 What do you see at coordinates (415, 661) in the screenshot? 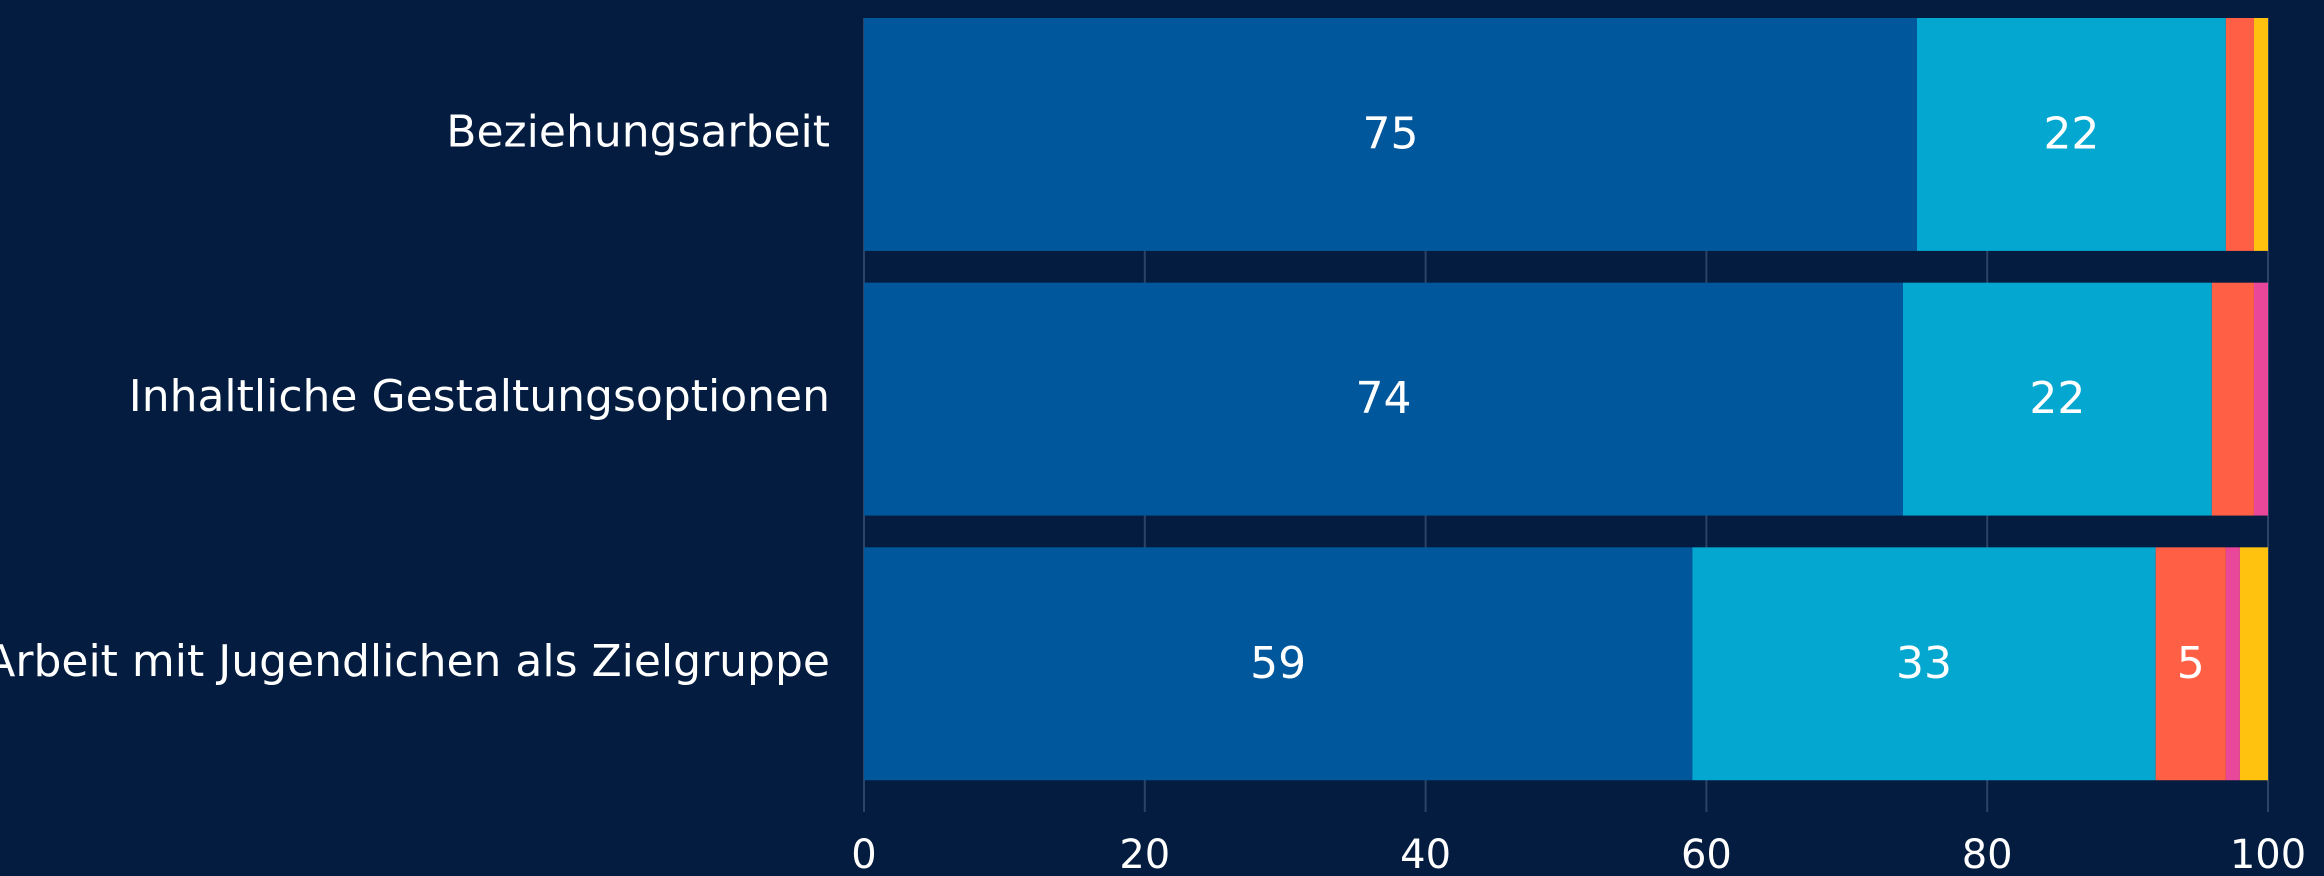
I see `category-label: Arbeit mit Jugendlichen als Zielgruppe` at bounding box center [415, 661].